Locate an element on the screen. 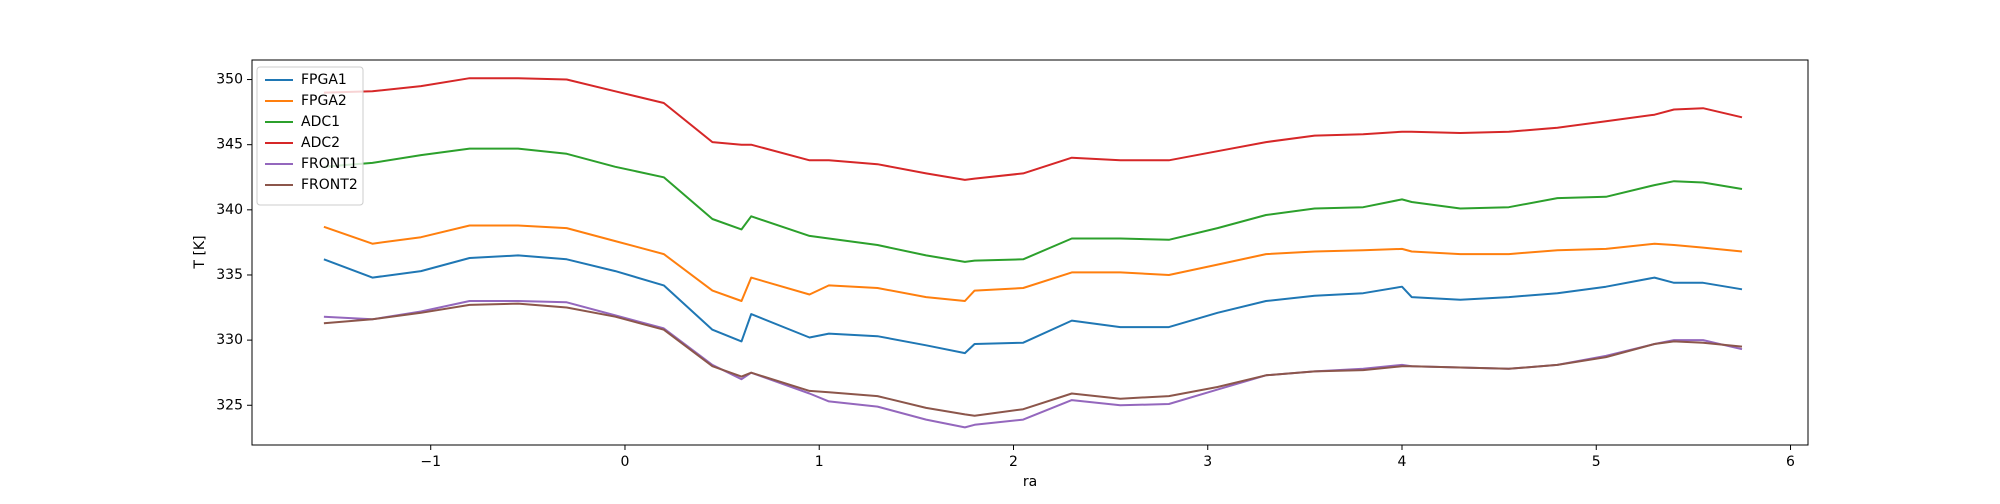  legend-label: FPGA2 is located at coordinates (324, 101).